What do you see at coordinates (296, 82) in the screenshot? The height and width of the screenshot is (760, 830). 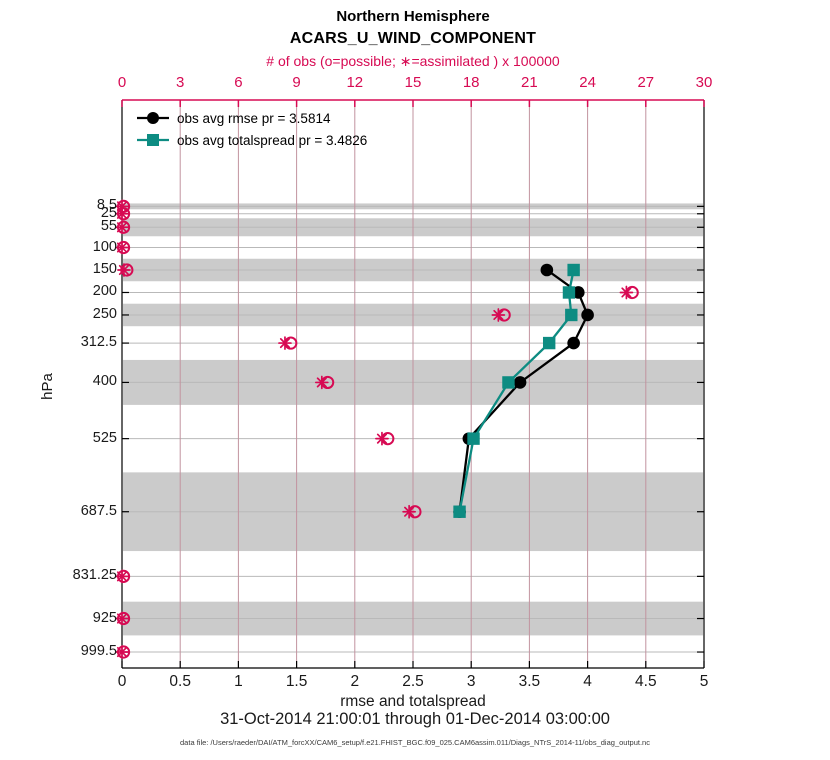 I see `top-tick-label: 9` at bounding box center [296, 82].